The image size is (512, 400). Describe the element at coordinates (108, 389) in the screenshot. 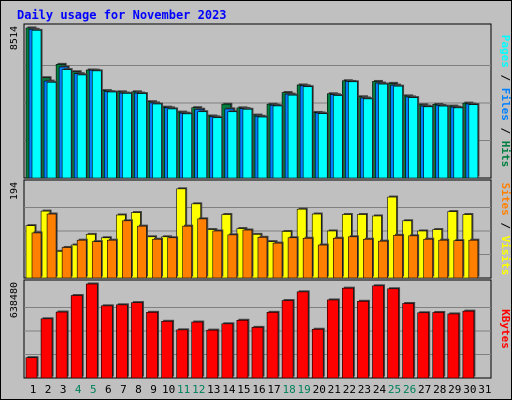

I see `day-tick-label: 6` at that location.